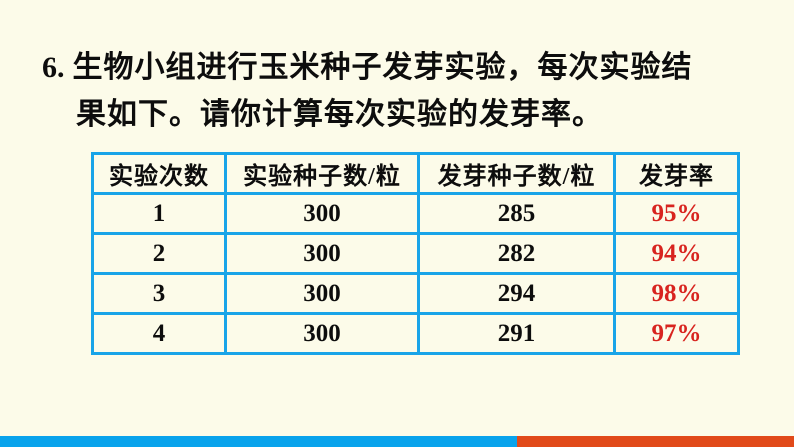  What do you see at coordinates (676, 293) in the screenshot?
I see `cell-germination-rate: 98%` at bounding box center [676, 293].